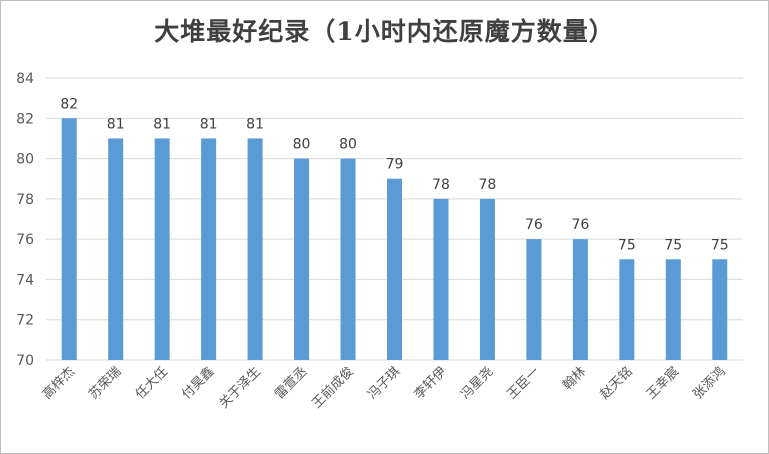 This screenshot has width=769, height=454. Describe the element at coordinates (431, 383) in the screenshot. I see `x-tick-label: 李轩伊` at that location.